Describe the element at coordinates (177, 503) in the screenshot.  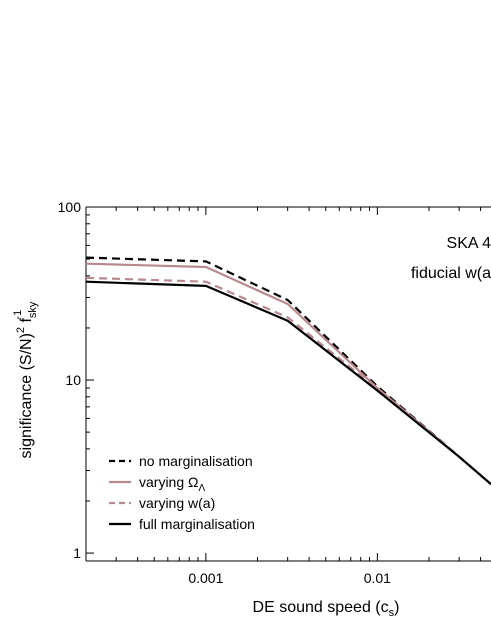
I see `legend-label-2: varying w(a)` at that location.